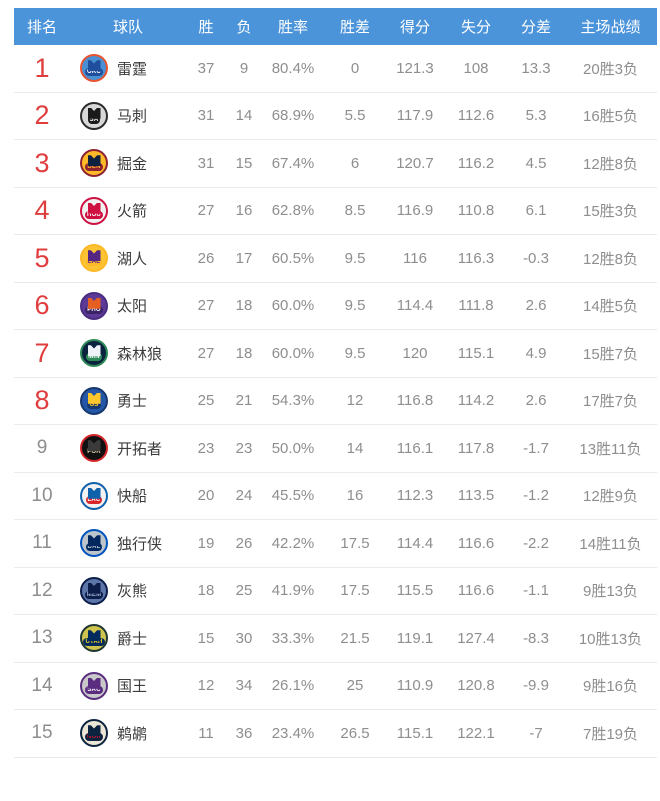  I want to click on team-logo-icon: UTAH, so click(94, 638).